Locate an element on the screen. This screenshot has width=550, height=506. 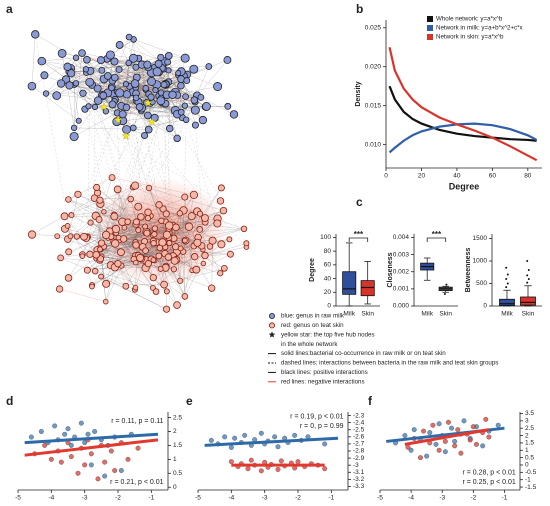
legend-marker is located at coordinates (271, 325).